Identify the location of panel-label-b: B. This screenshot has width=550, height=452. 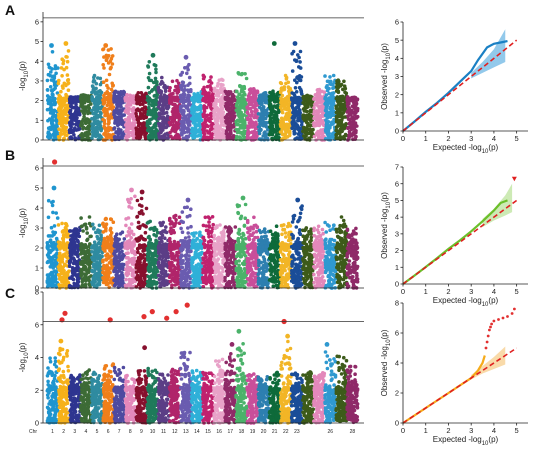
(10, 155).